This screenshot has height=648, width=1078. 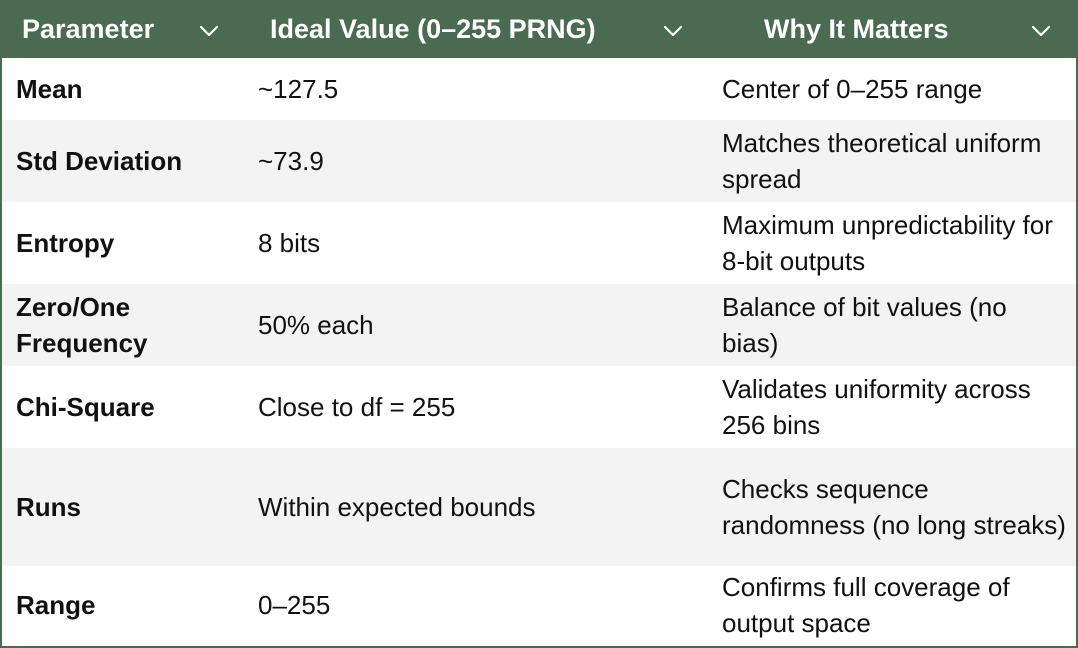 I want to click on column-header-label: Parameter, so click(x=88, y=29).